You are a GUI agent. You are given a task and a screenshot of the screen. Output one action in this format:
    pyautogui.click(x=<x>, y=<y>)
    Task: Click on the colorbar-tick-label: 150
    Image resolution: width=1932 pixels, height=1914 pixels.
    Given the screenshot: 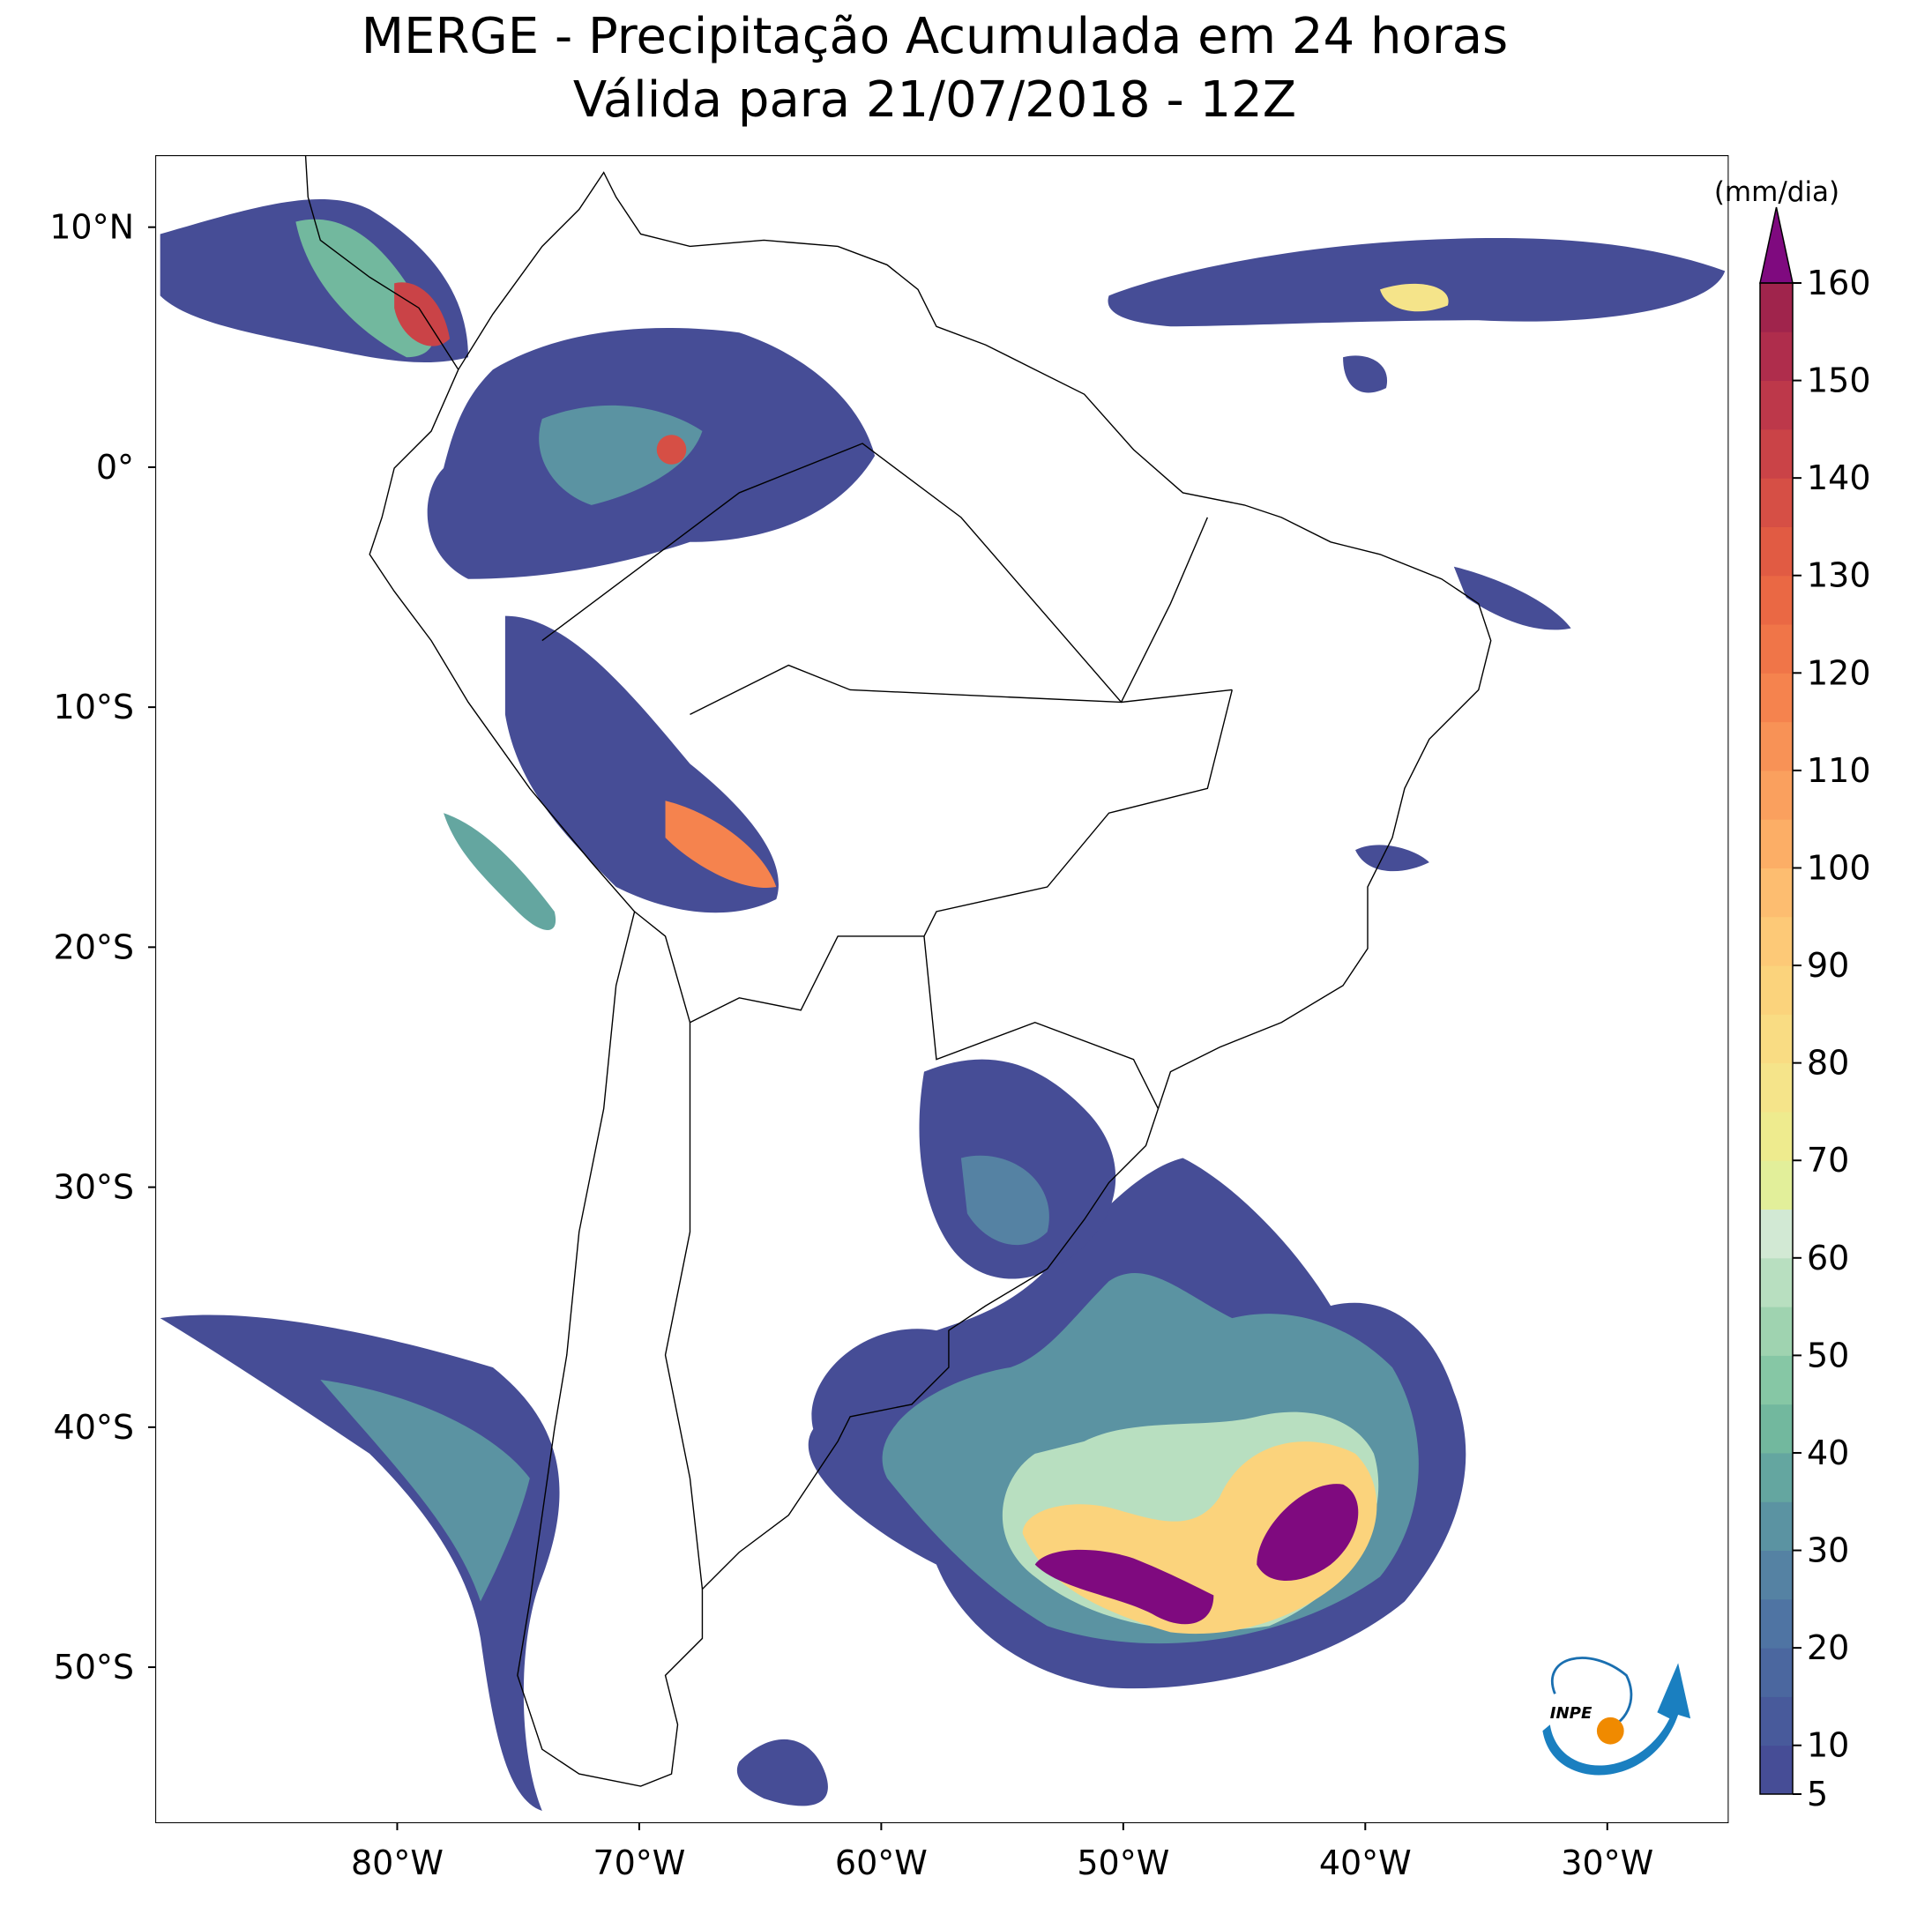 What is the action you would take?
    pyautogui.click(x=1839, y=380)
    